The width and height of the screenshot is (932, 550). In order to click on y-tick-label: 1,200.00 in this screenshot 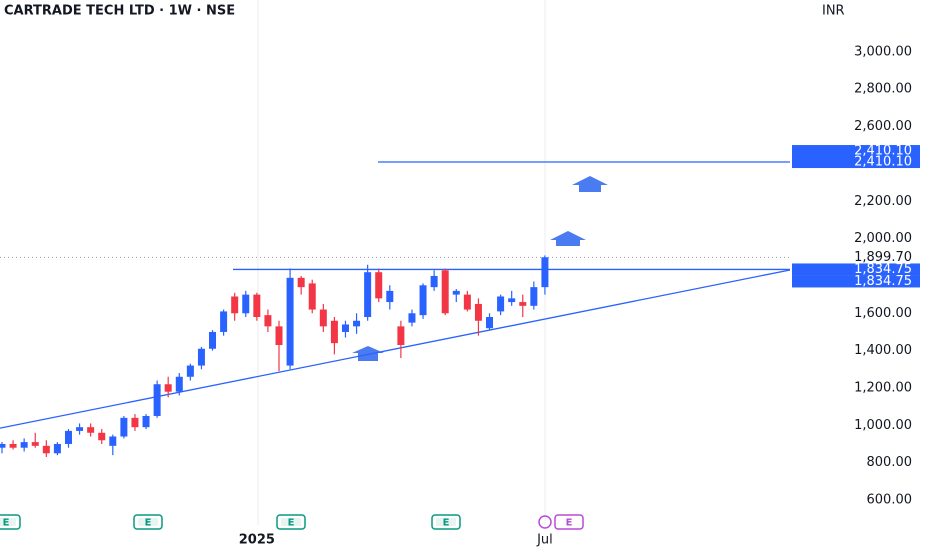, I will do `click(883, 387)`.